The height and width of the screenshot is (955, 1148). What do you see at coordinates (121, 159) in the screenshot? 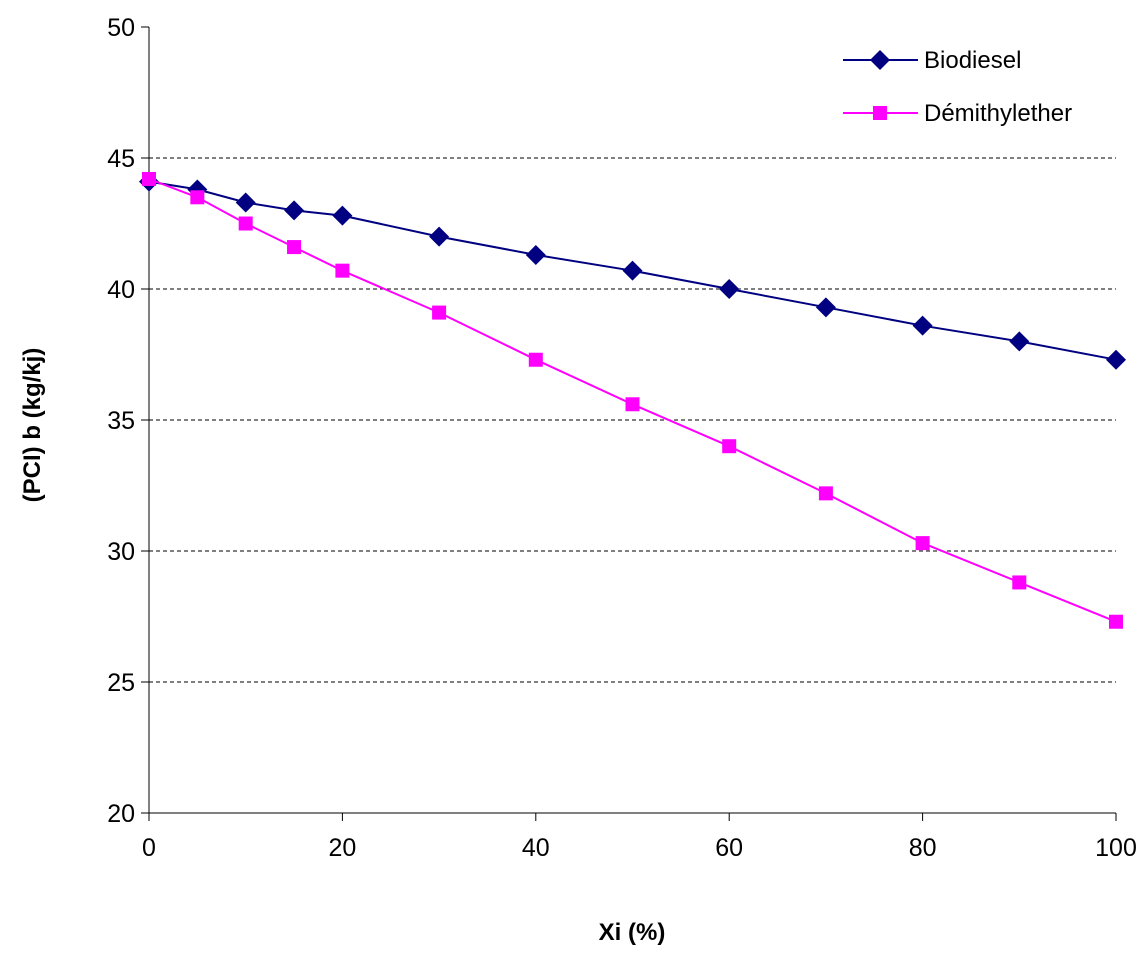
I see `y-tick-label: 45` at bounding box center [121, 159].